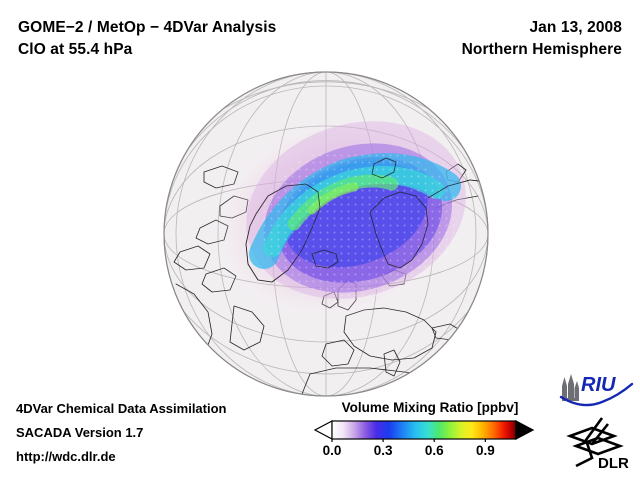  What do you see at coordinates (598, 385) in the screenshot?
I see `riu-wordmark: RIU` at bounding box center [598, 385].